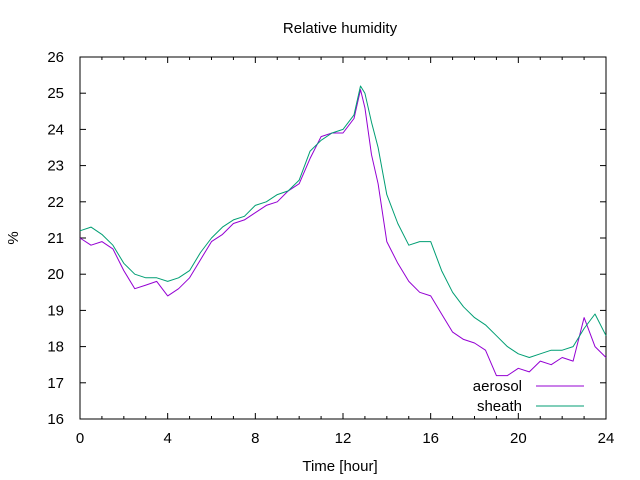 The height and width of the screenshot is (480, 640). I want to click on y-axis-label: %, so click(13, 237).